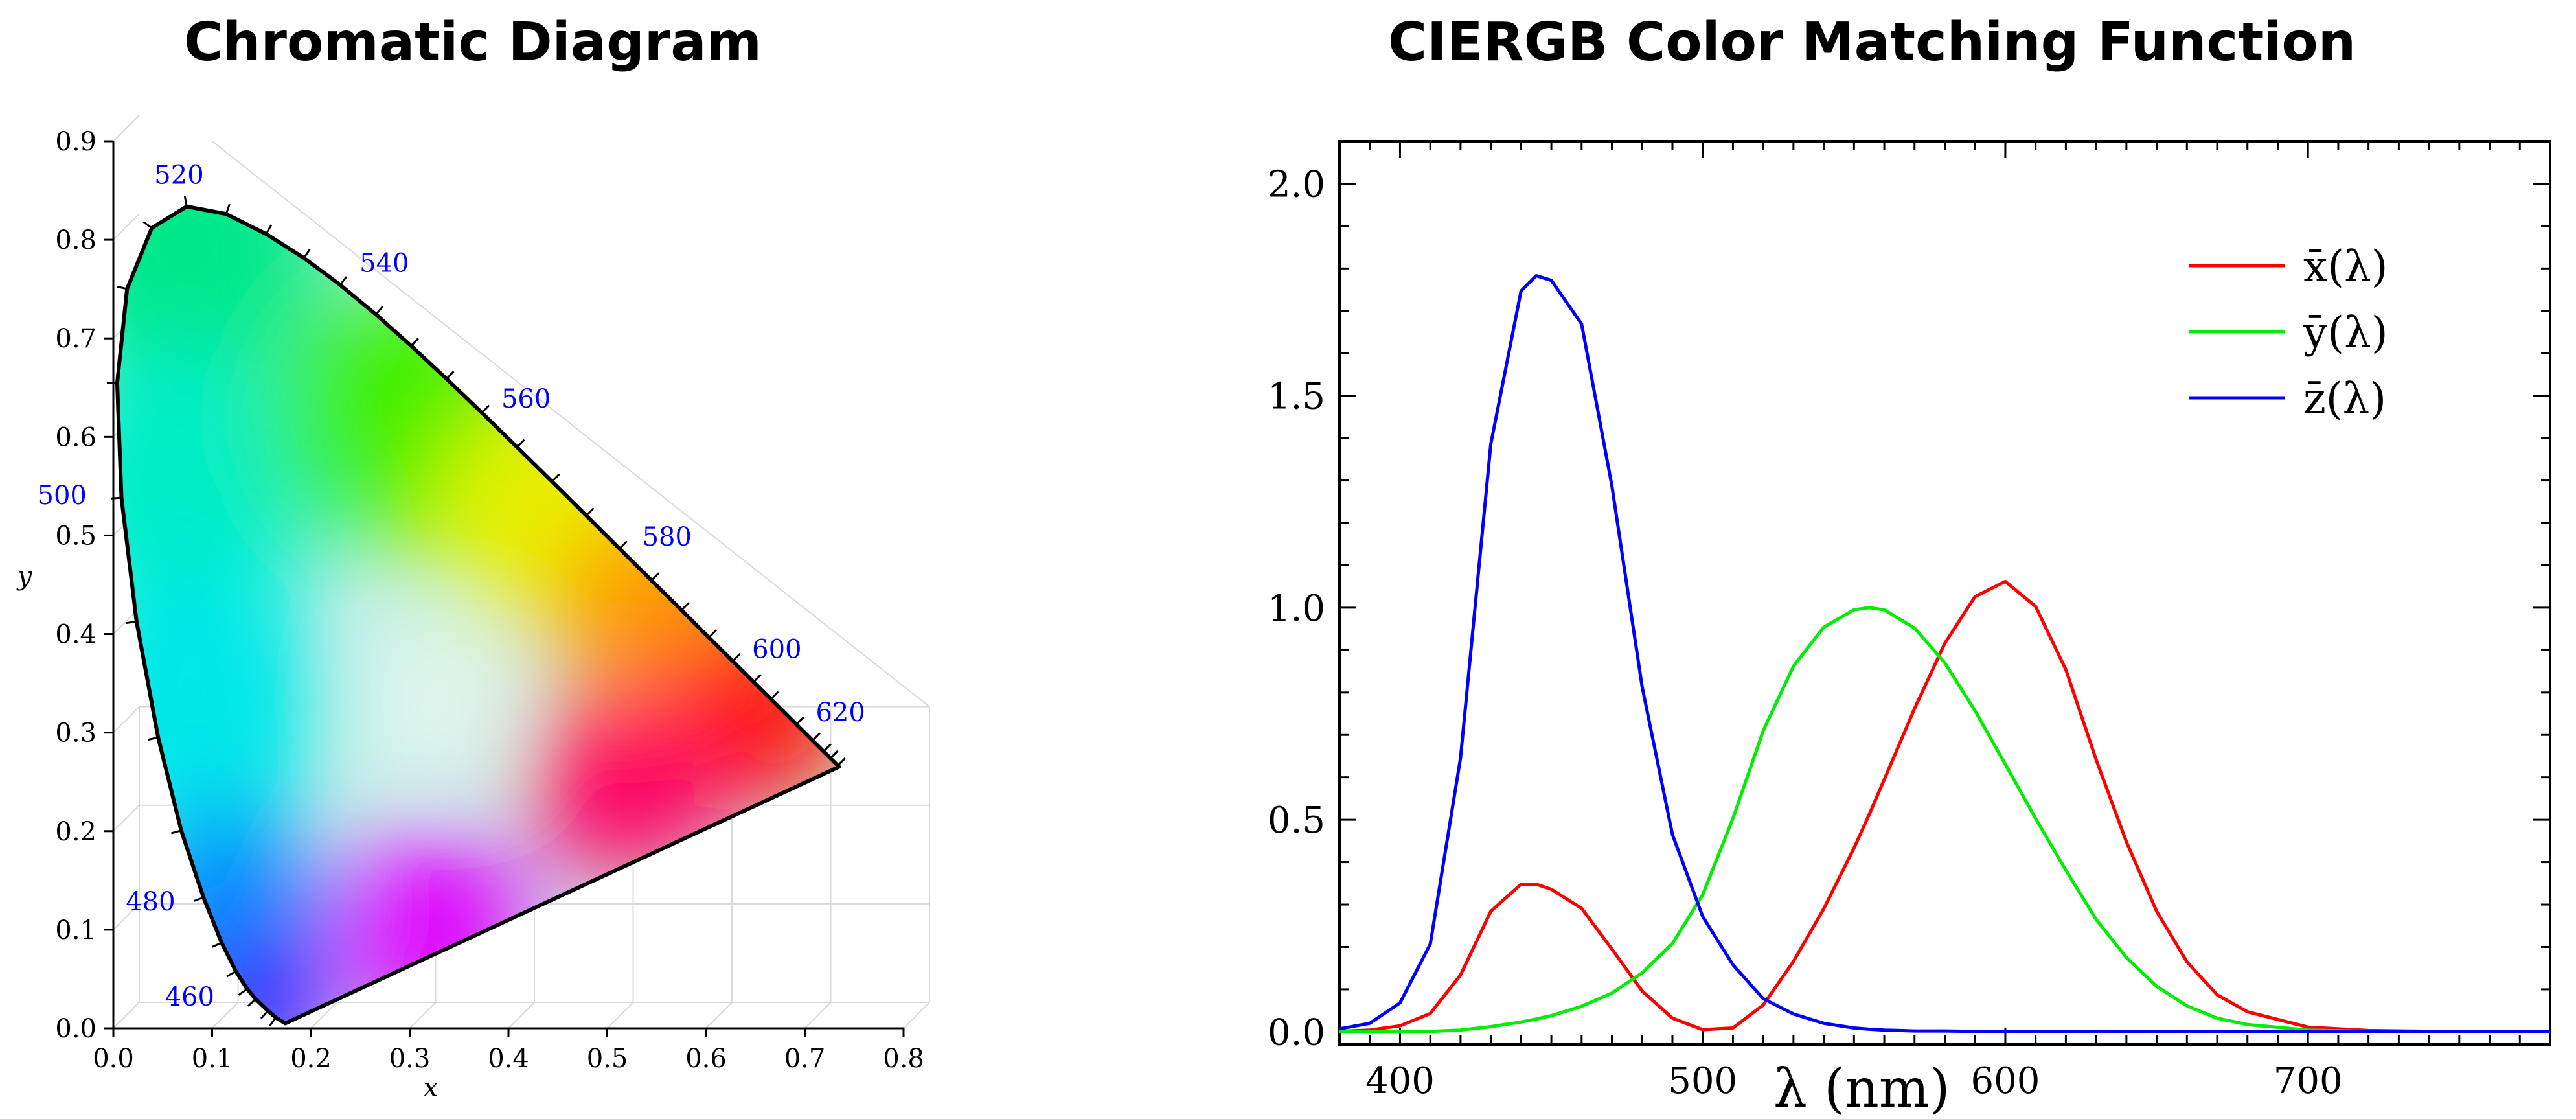 The image size is (2576, 1119). I want to click on legend-label: x̄(λ), so click(2345, 267).